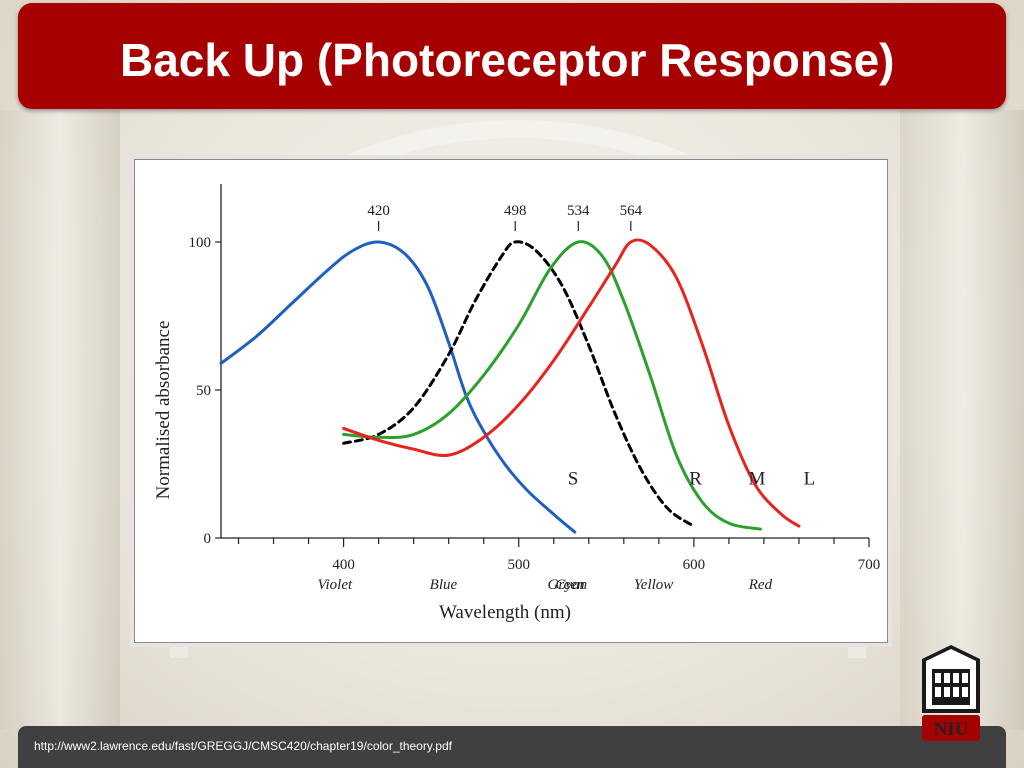  Describe the element at coordinates (695, 479) in the screenshot. I see `series-label-r: R` at that location.